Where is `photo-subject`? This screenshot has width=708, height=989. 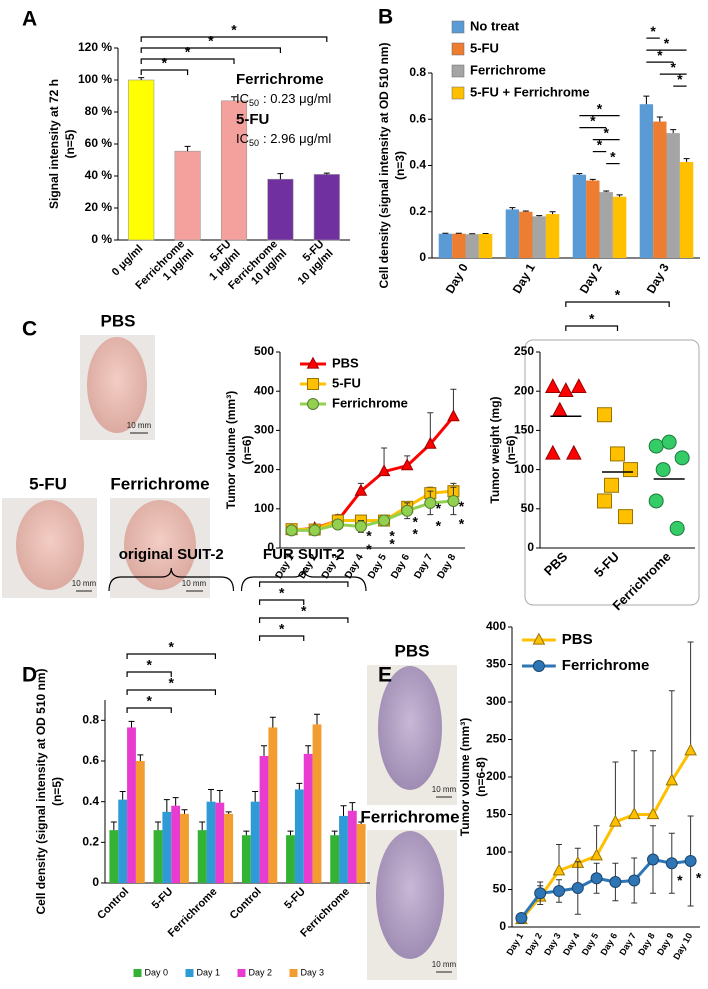 photo-subject is located at coordinates (410, 895).